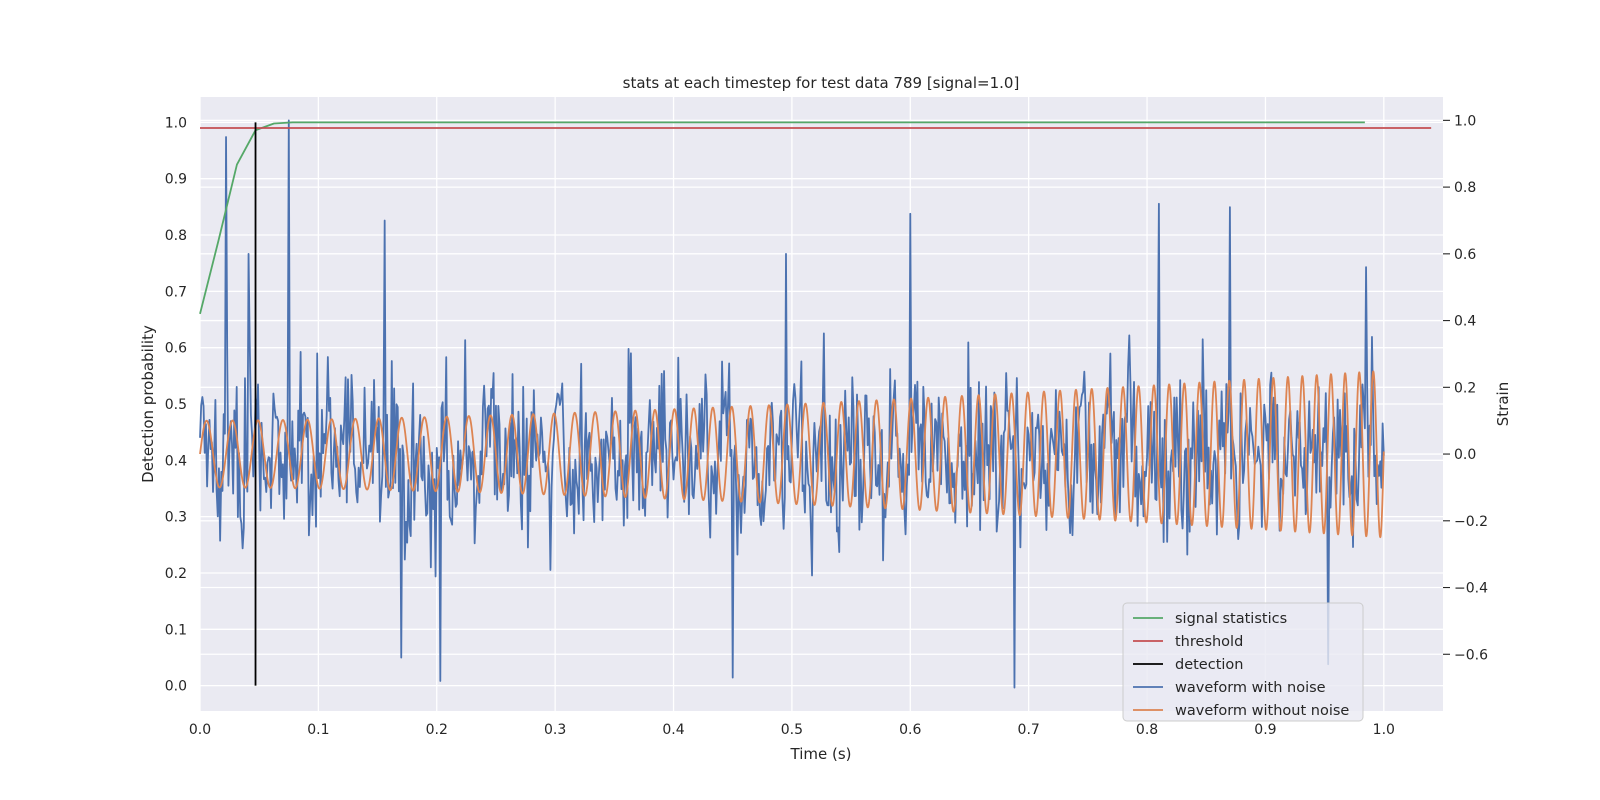 This screenshot has width=1600, height=800. What do you see at coordinates (176, 405) in the screenshot?
I see `y-tick-label-left: 0.5` at bounding box center [176, 405].